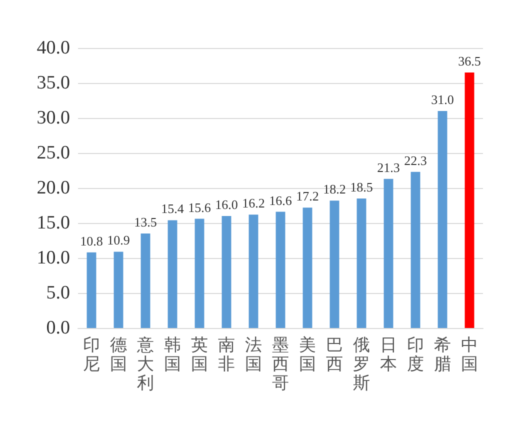  What do you see at coordinates (118, 240) in the screenshot?
I see `data-label: 10.9` at bounding box center [118, 240].